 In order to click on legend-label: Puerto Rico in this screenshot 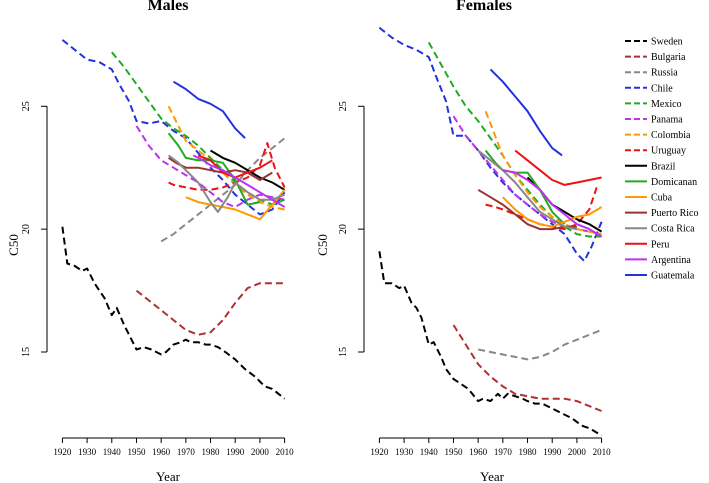, I will do `click(675, 213)`.